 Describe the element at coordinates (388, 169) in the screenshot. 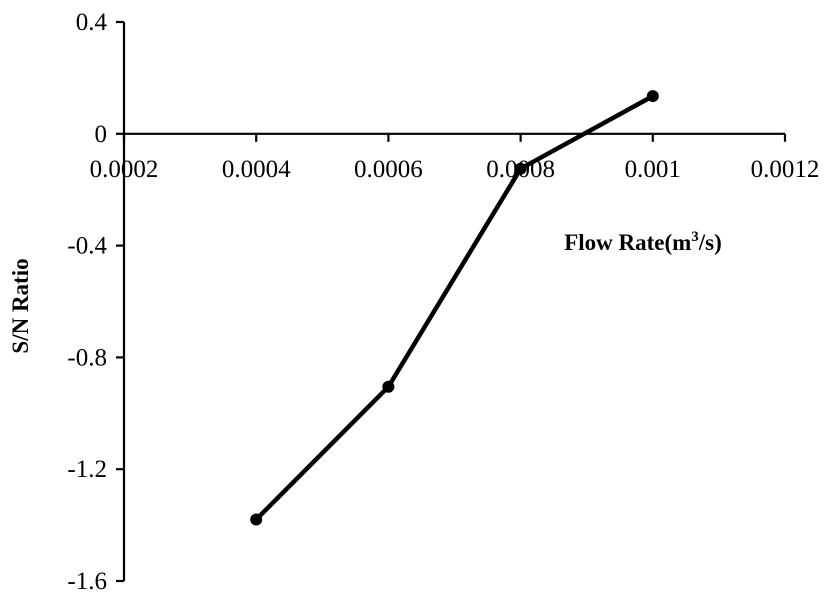

I see `x-tick-label: 0.0006` at that location.